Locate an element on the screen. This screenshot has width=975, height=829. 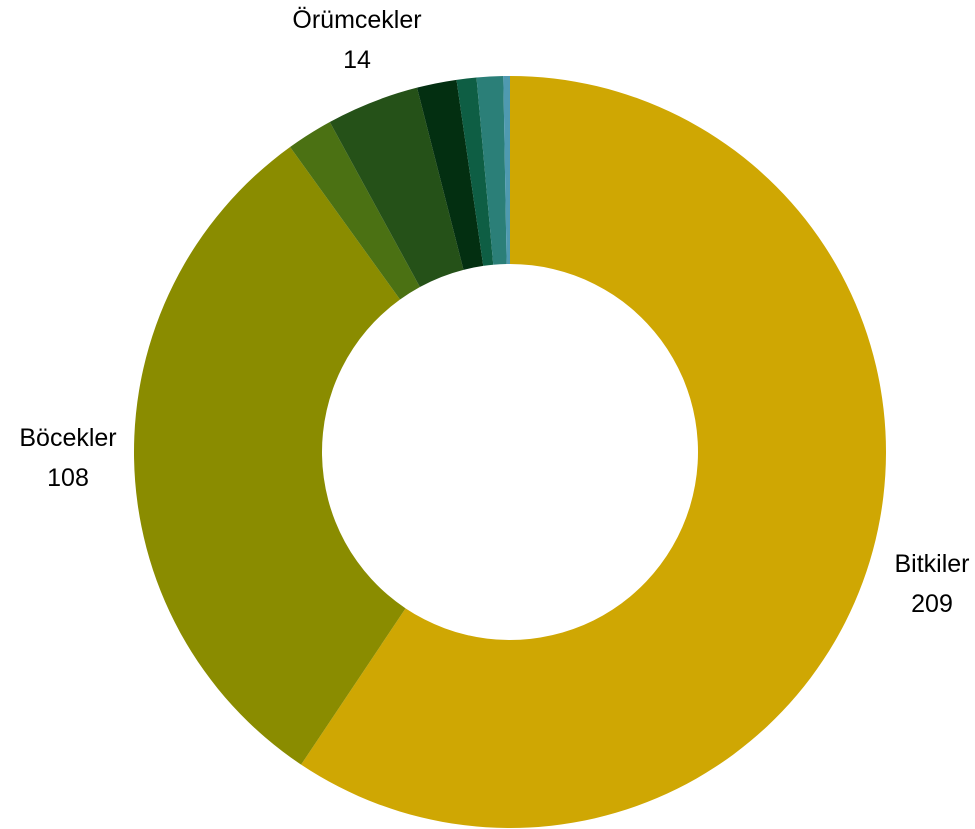
label-name-bitkiler: Bitkiler is located at coordinates (931, 564).